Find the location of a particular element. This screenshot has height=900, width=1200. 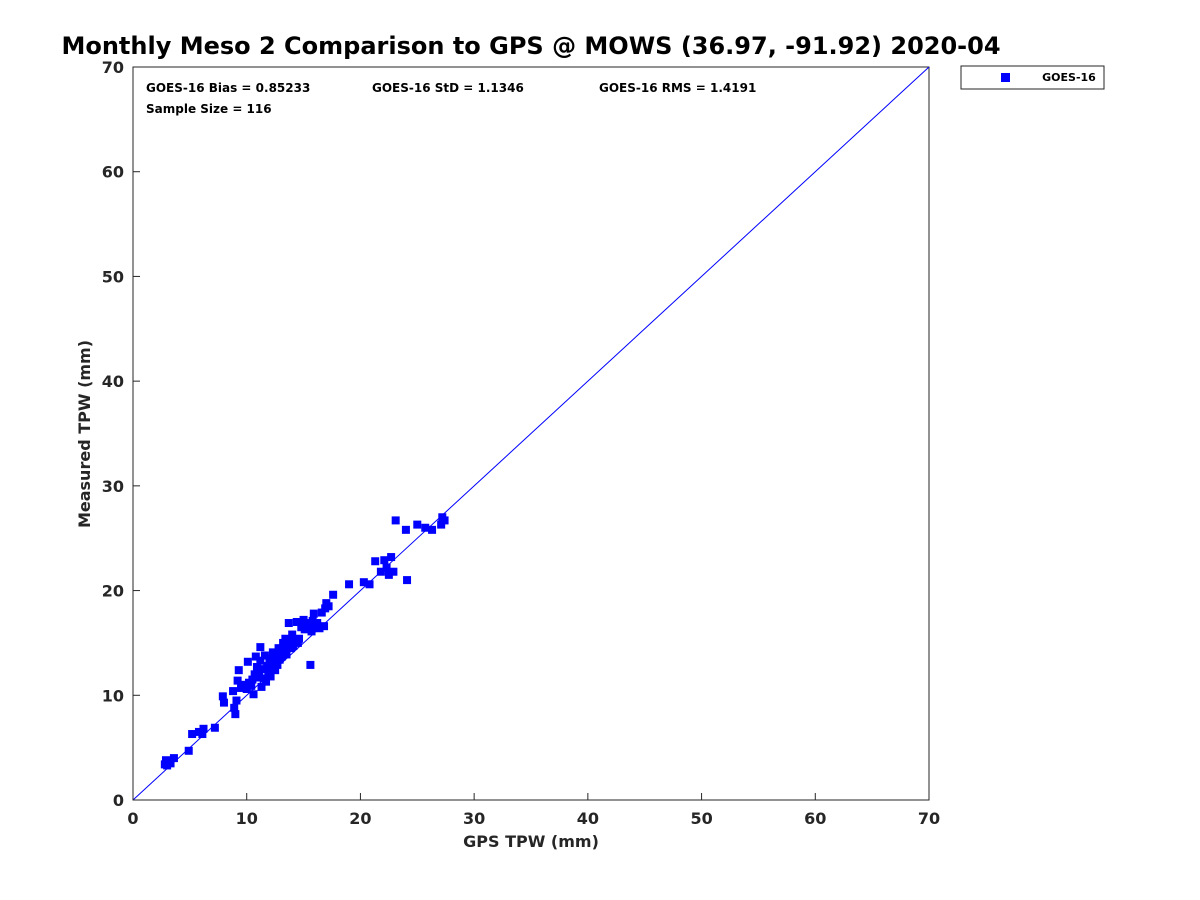

y-tick-label: 10 is located at coordinates (113, 695).